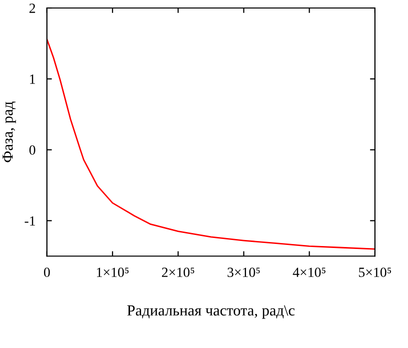 The image size is (408, 348). Describe the element at coordinates (211, 312) in the screenshot. I see `x-axis-title: Радиальная частота, рад\с` at that location.